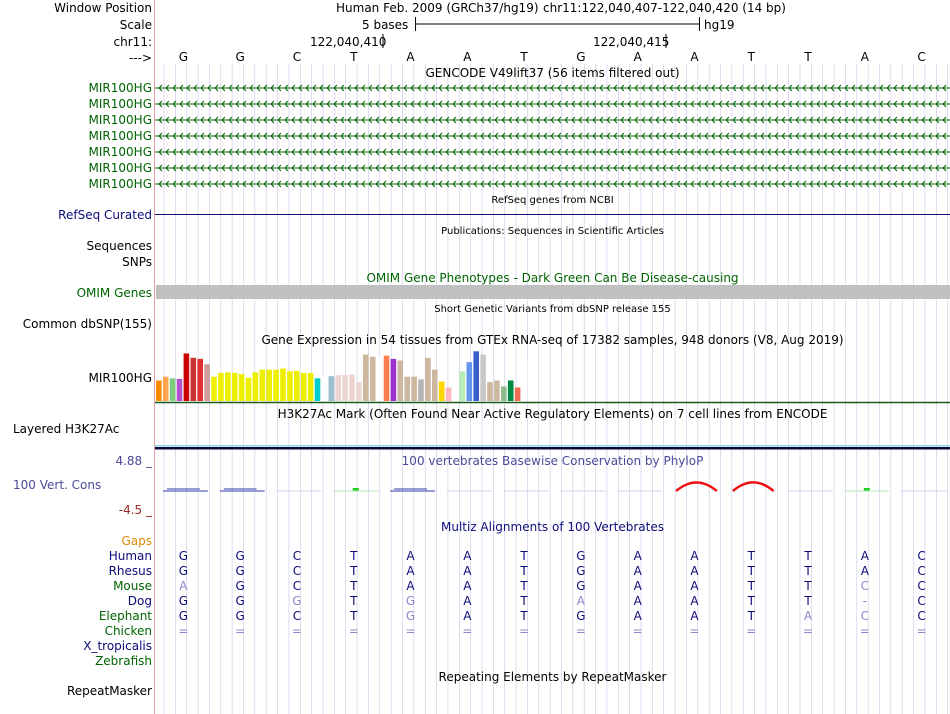  I want to click on publications-snps-label: SNPs, so click(137, 262).